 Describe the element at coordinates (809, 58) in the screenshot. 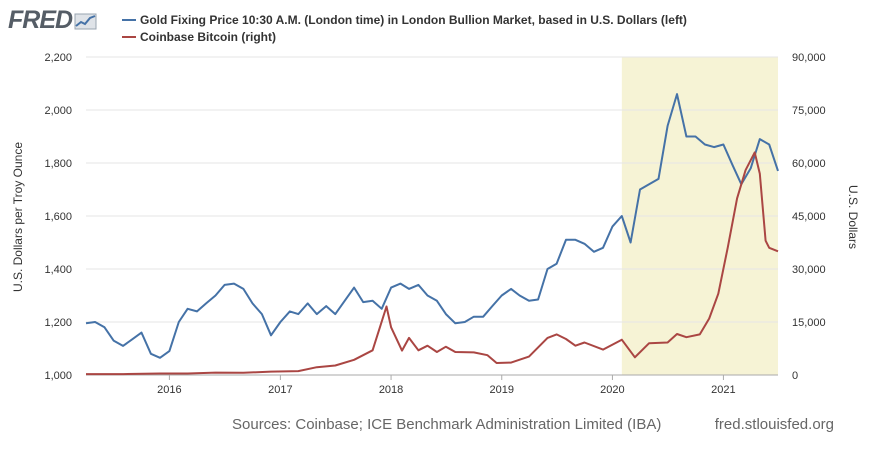

I see `y-right-tick-label: 90,000` at that location.